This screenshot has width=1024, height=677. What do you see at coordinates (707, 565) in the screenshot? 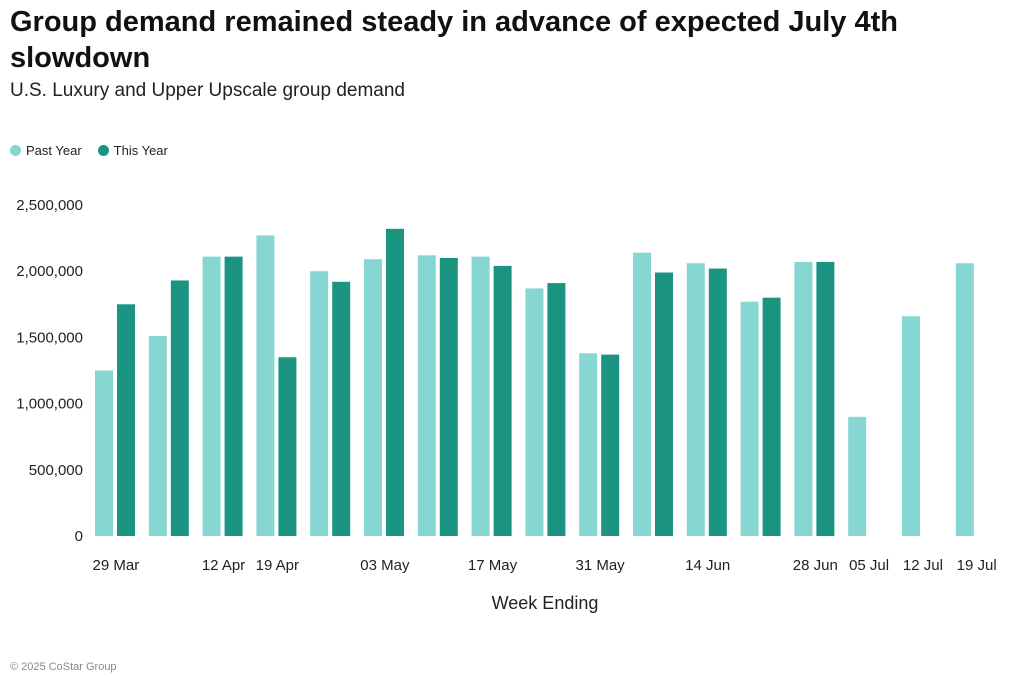
I see `x-tick-label: 14 Jun` at bounding box center [707, 565].